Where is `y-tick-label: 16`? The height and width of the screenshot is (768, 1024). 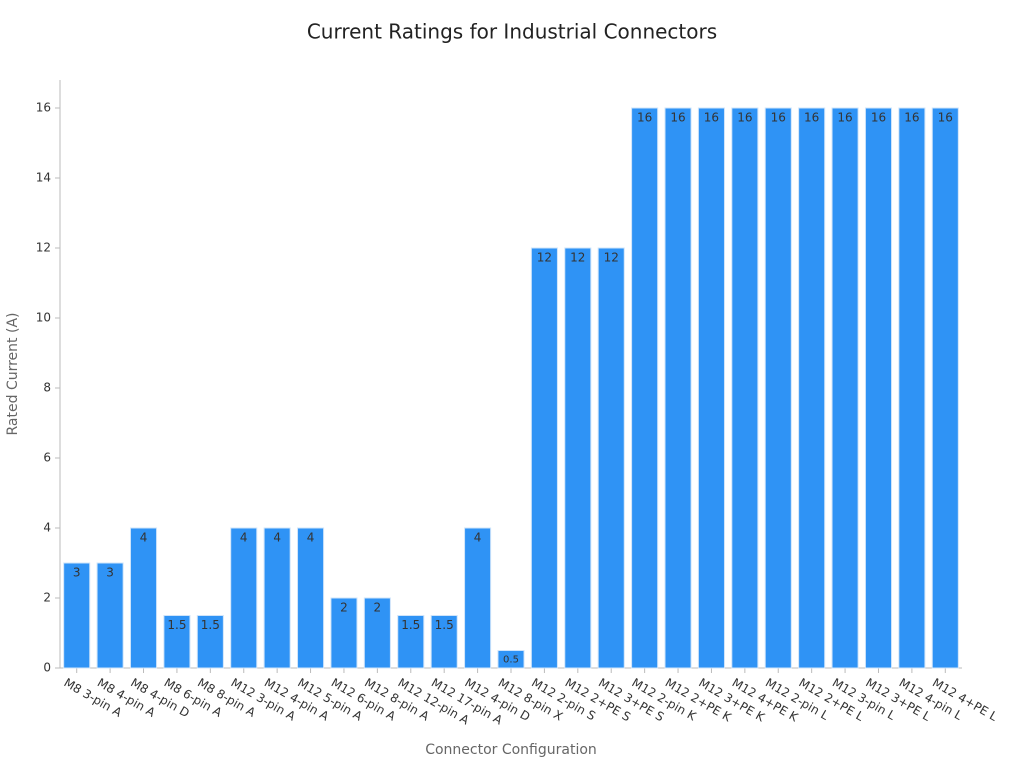 y-tick-label: 16 is located at coordinates (43, 108).